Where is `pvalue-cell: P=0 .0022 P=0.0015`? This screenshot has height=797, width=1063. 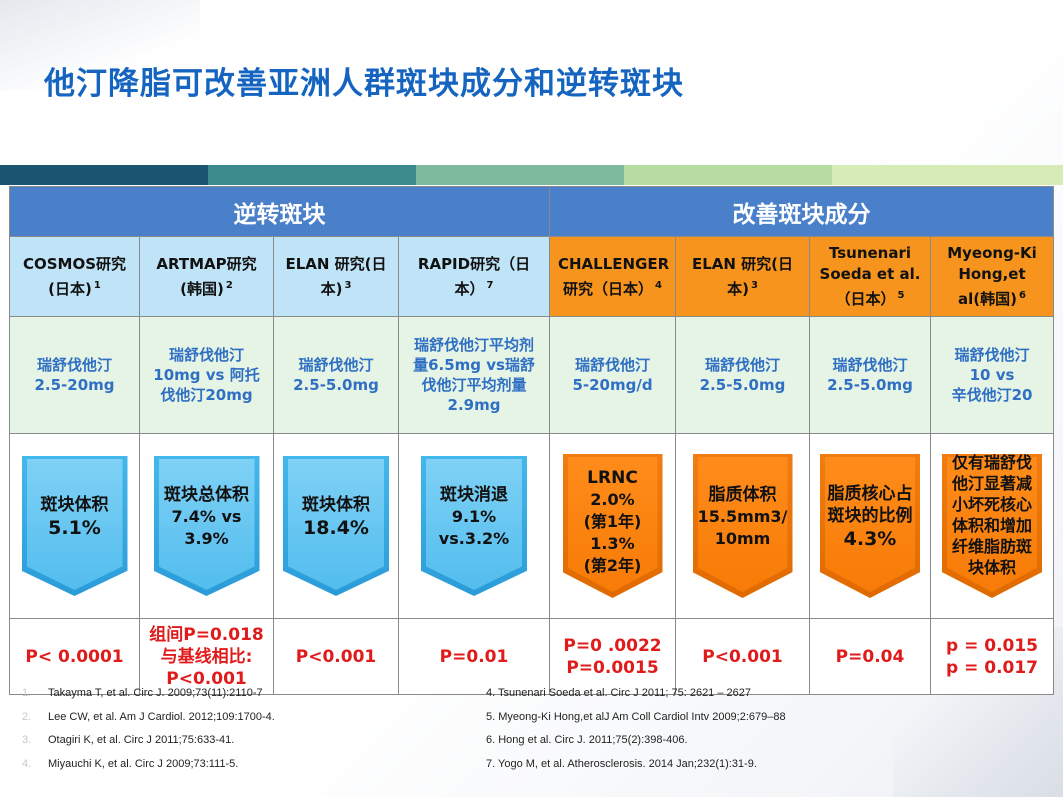
pvalue-cell: P=0 .0022 P=0.0015 is located at coordinates (612, 656).